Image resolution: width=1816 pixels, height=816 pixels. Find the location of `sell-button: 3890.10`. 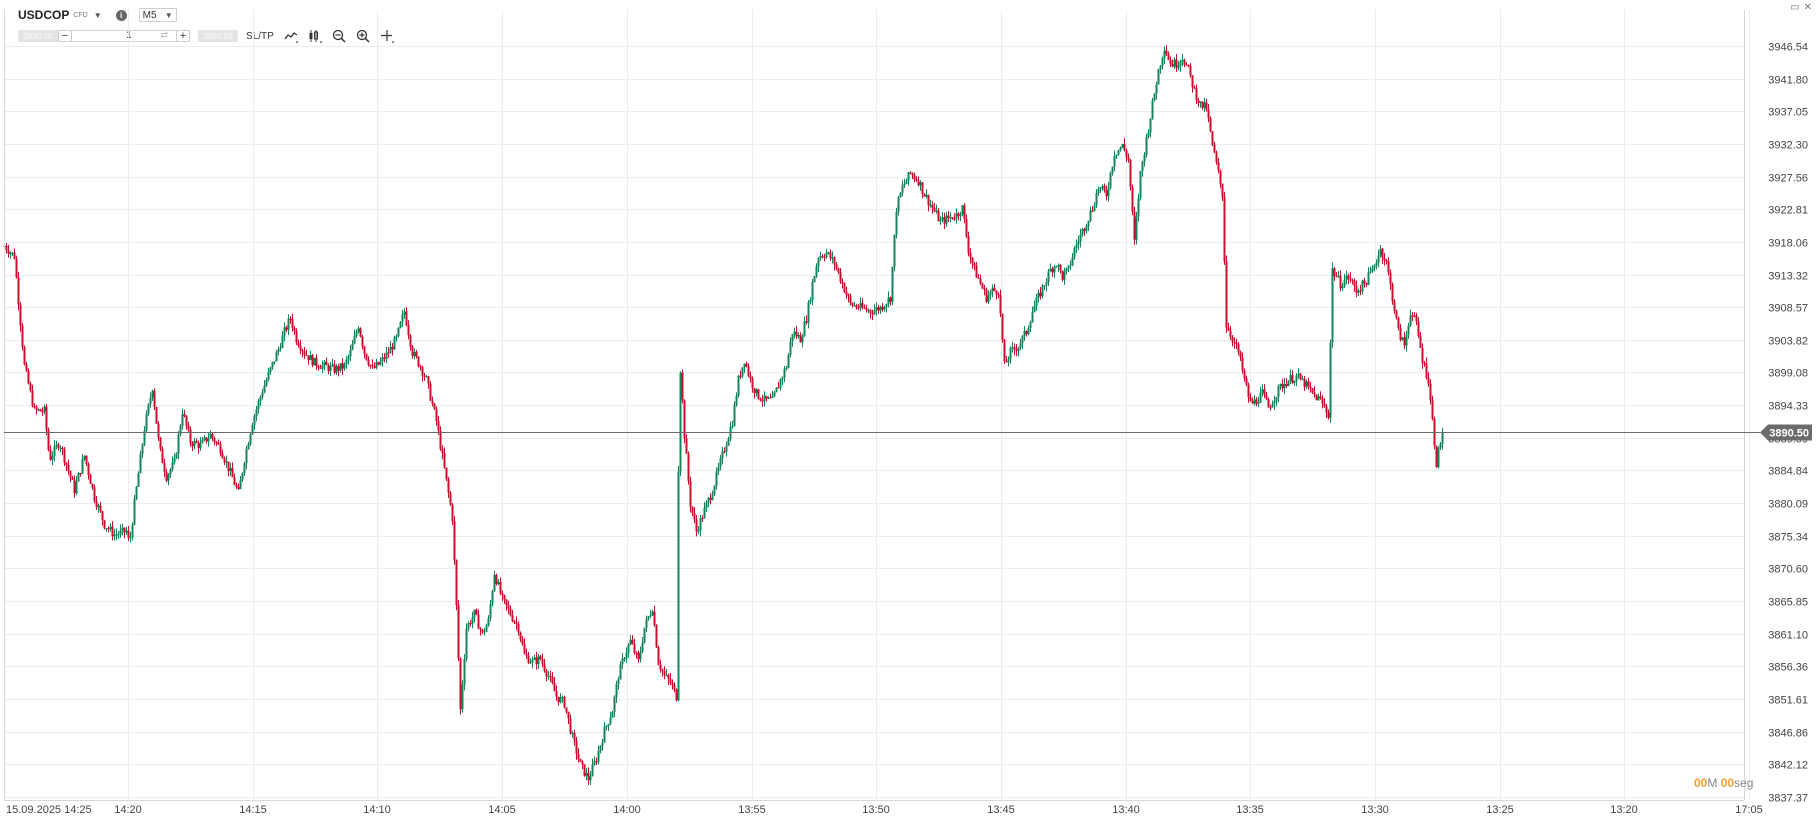

sell-button: 3890.10 is located at coordinates (38, 36).